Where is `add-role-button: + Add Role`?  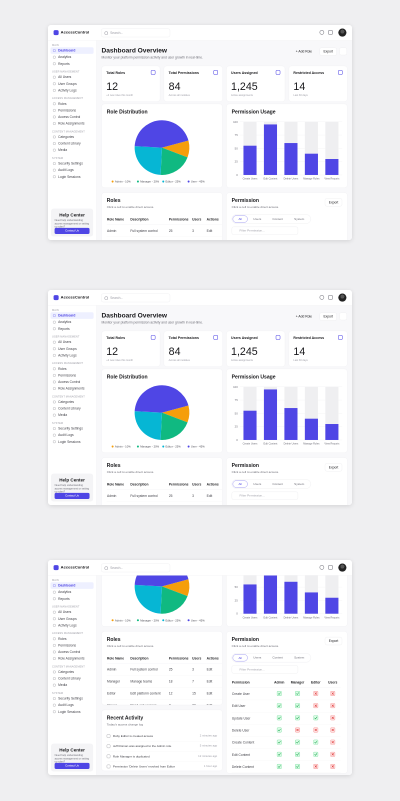 add-role-button: + Add Role is located at coordinates (303, 316).